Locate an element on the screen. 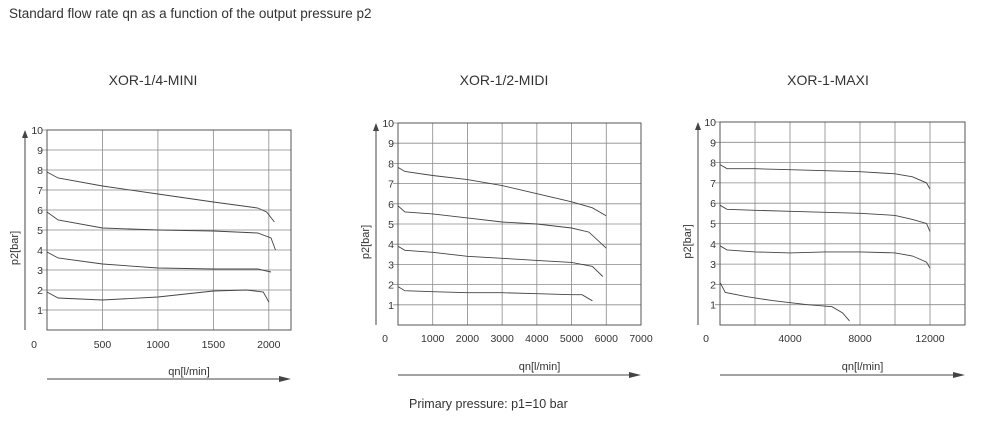  x-tick-label: 3000 is located at coordinates (502, 339).